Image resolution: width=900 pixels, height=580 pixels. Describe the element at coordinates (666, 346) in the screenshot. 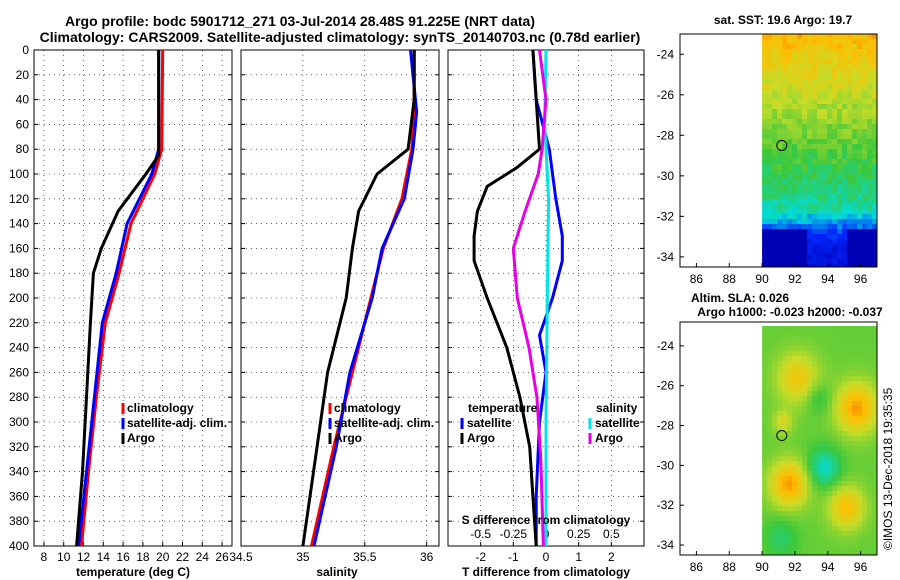

I see `lat-tick-label: -24` at that location.